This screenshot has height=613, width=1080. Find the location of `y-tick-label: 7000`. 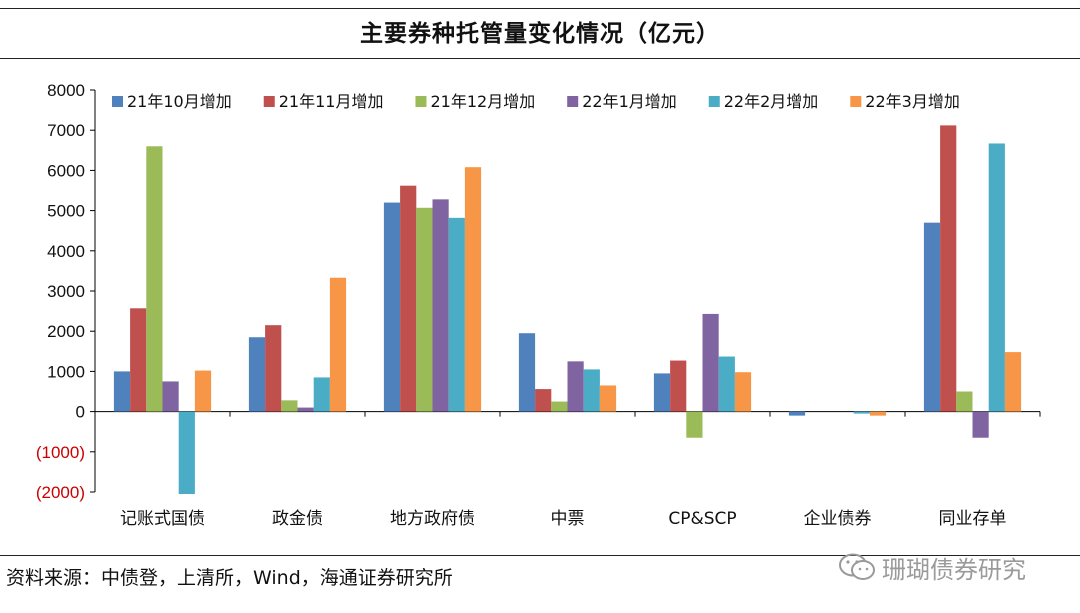

y-tick-label: 7000 is located at coordinates (66, 130).